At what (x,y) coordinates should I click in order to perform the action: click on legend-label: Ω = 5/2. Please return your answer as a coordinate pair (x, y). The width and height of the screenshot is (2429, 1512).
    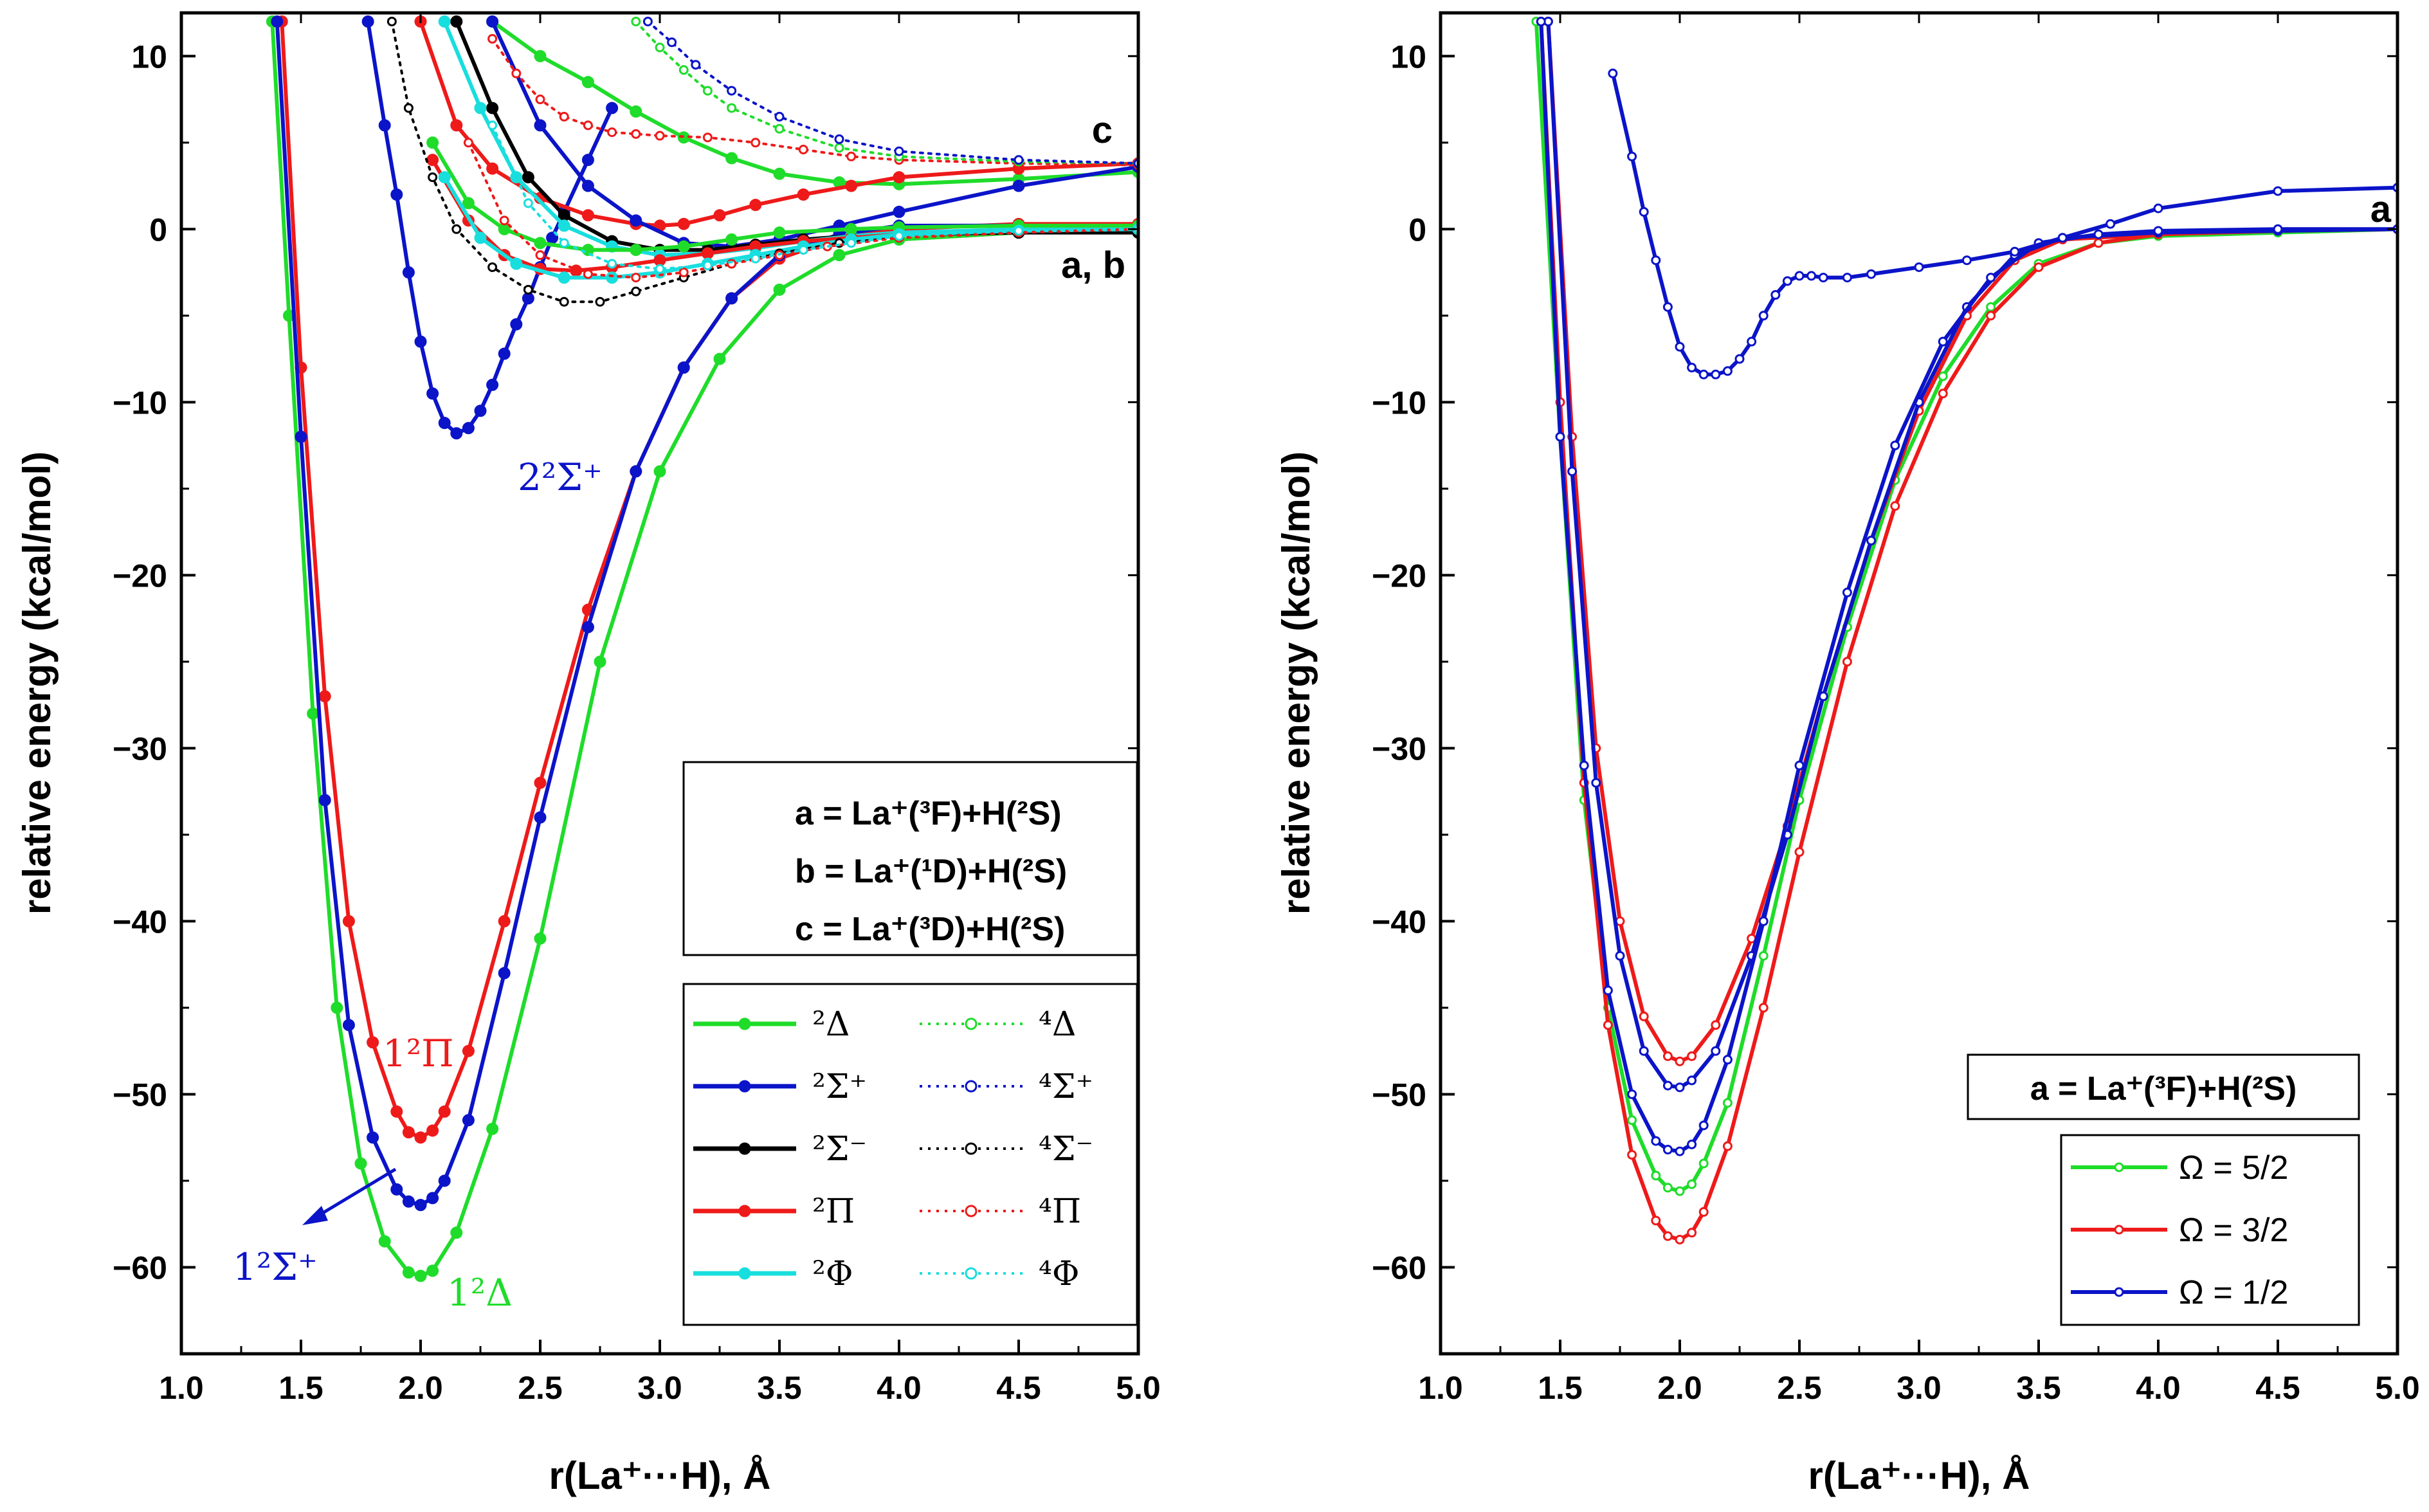
    Looking at the image, I should click on (2233, 1168).